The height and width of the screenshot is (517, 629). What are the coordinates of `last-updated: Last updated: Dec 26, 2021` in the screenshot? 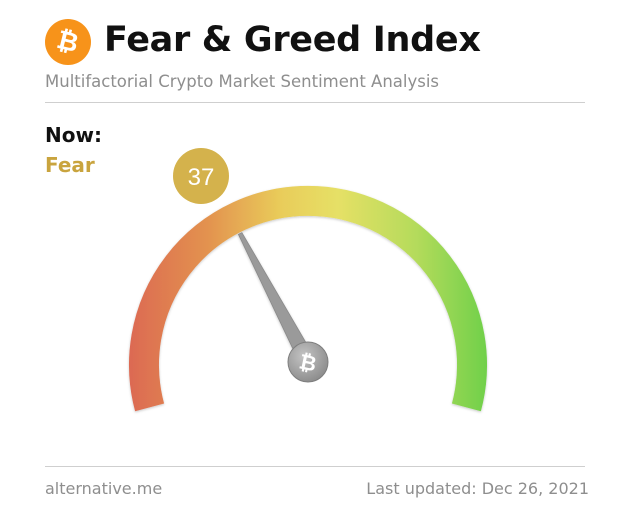 It's located at (477, 488).